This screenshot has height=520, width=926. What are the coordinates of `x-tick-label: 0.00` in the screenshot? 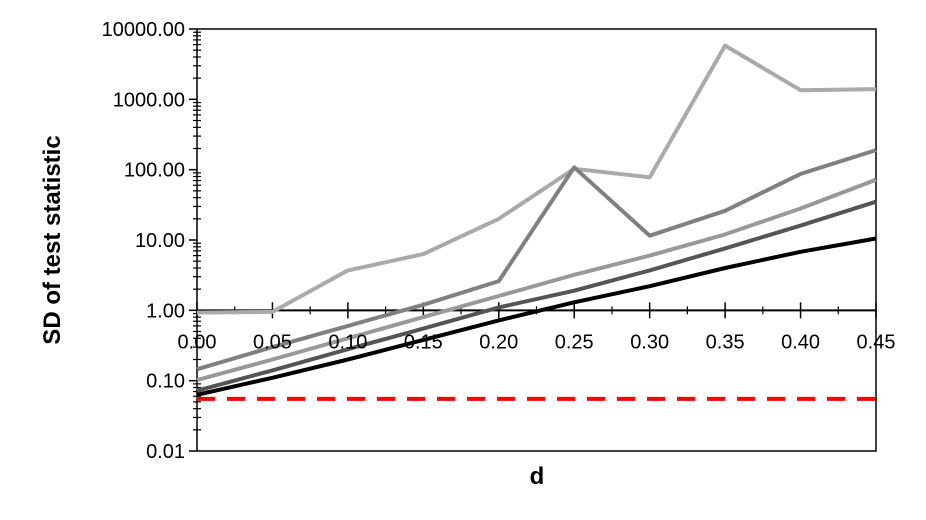 It's located at (197, 342).